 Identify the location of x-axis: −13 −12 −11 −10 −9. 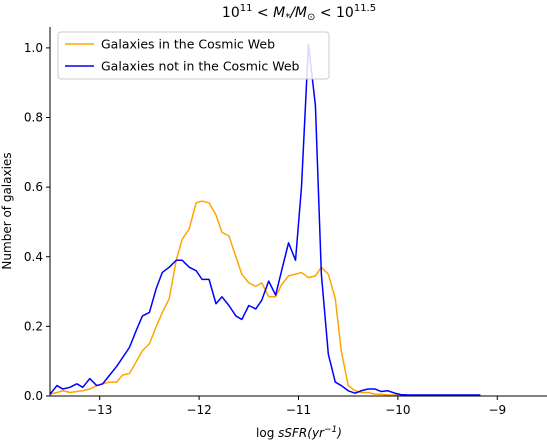
(298, 406).